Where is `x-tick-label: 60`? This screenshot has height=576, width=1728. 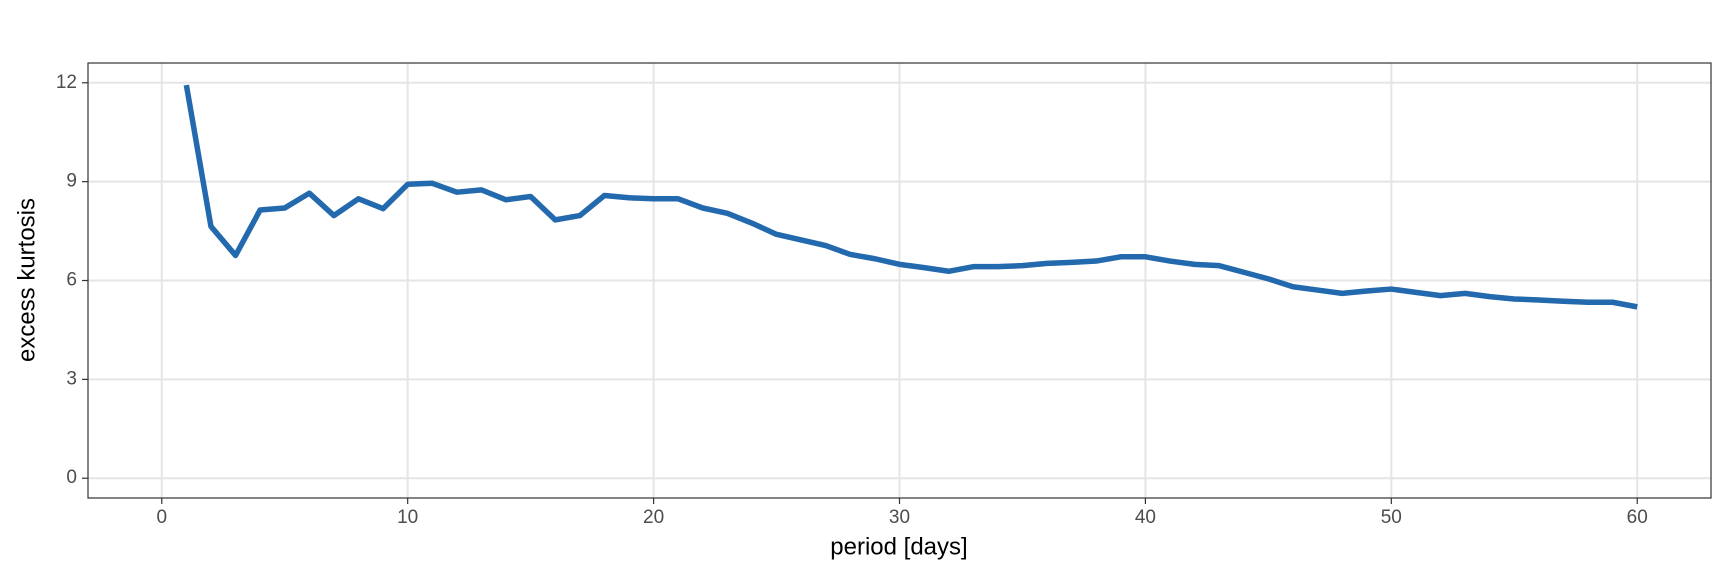
x-tick-label: 60 is located at coordinates (1637, 517).